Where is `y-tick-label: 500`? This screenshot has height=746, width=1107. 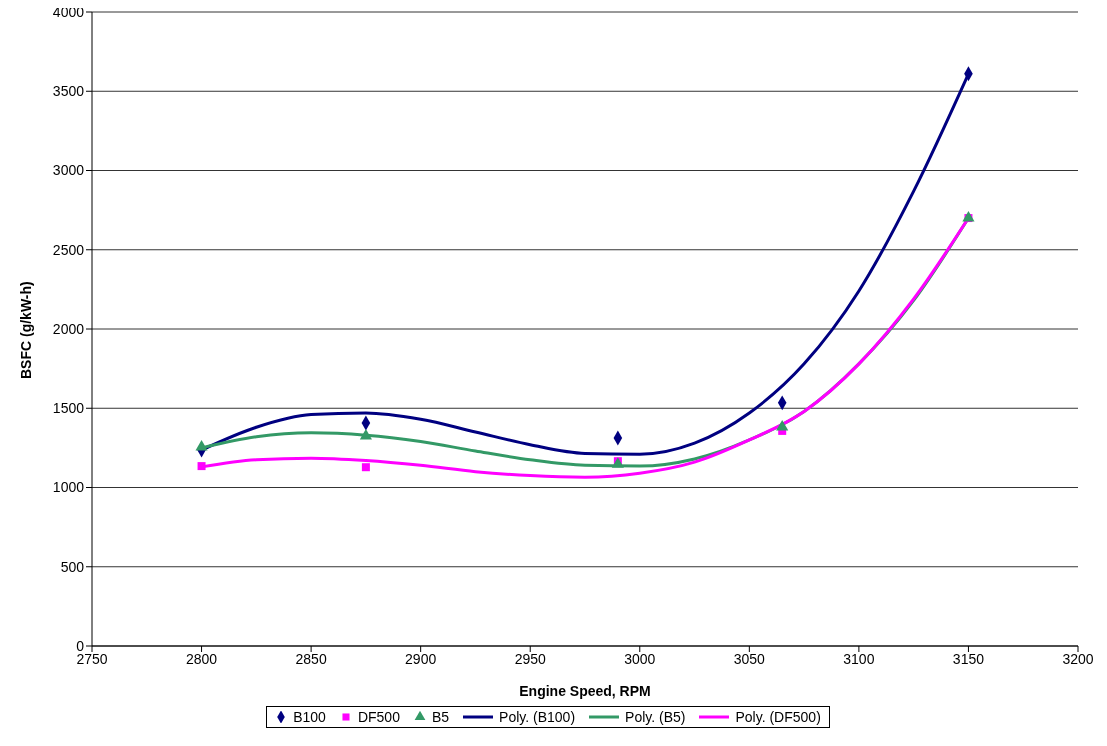 y-tick-label: 500 is located at coordinates (72, 566).